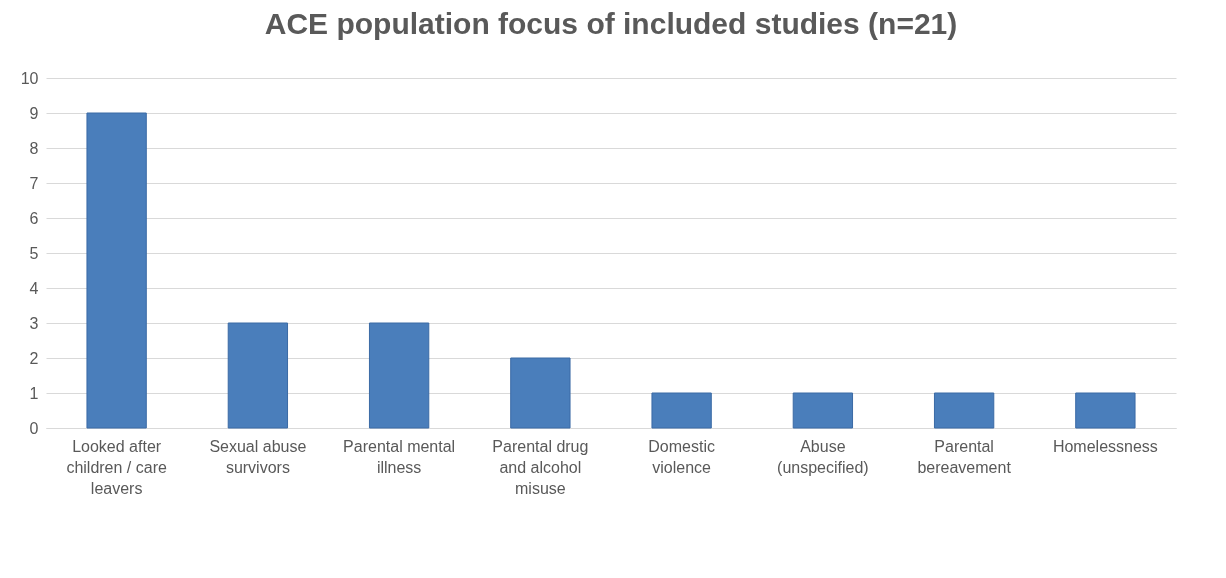  I want to click on y-tick-label: 7, so click(34, 183).